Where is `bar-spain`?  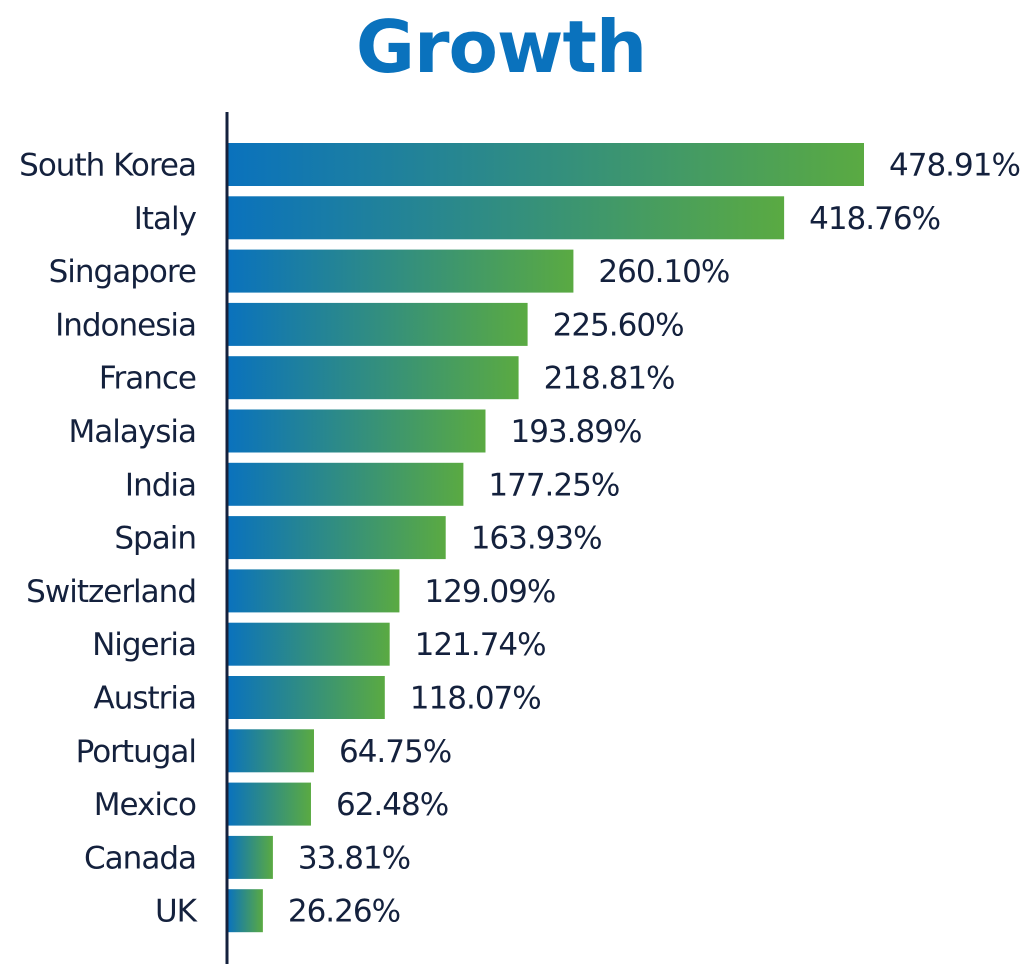 bar-spain is located at coordinates (337, 538).